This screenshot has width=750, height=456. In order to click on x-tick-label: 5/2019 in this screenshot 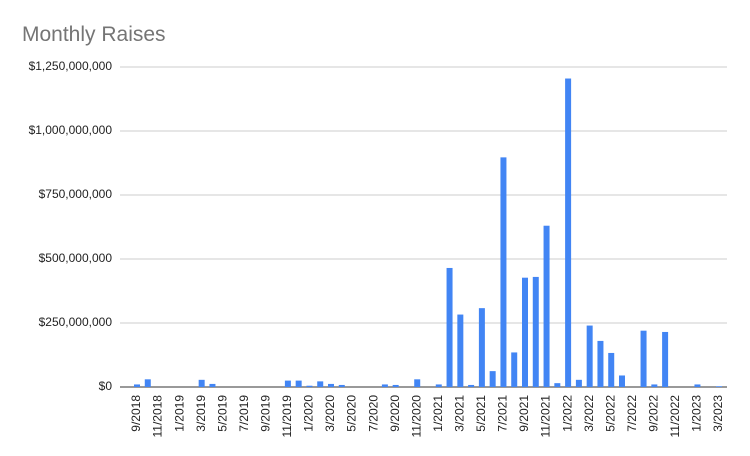, I will do `click(222, 413)`.